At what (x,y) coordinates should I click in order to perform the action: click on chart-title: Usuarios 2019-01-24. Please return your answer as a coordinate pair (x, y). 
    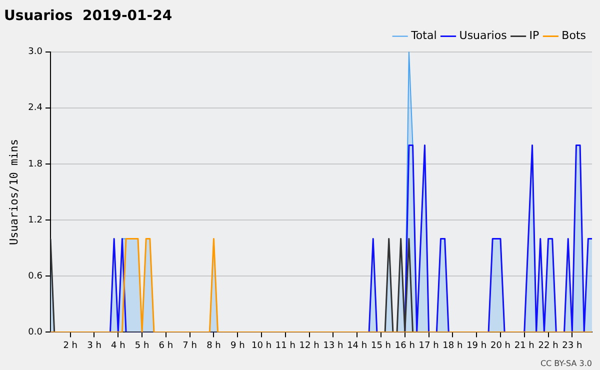
    Looking at the image, I should click on (88, 16).